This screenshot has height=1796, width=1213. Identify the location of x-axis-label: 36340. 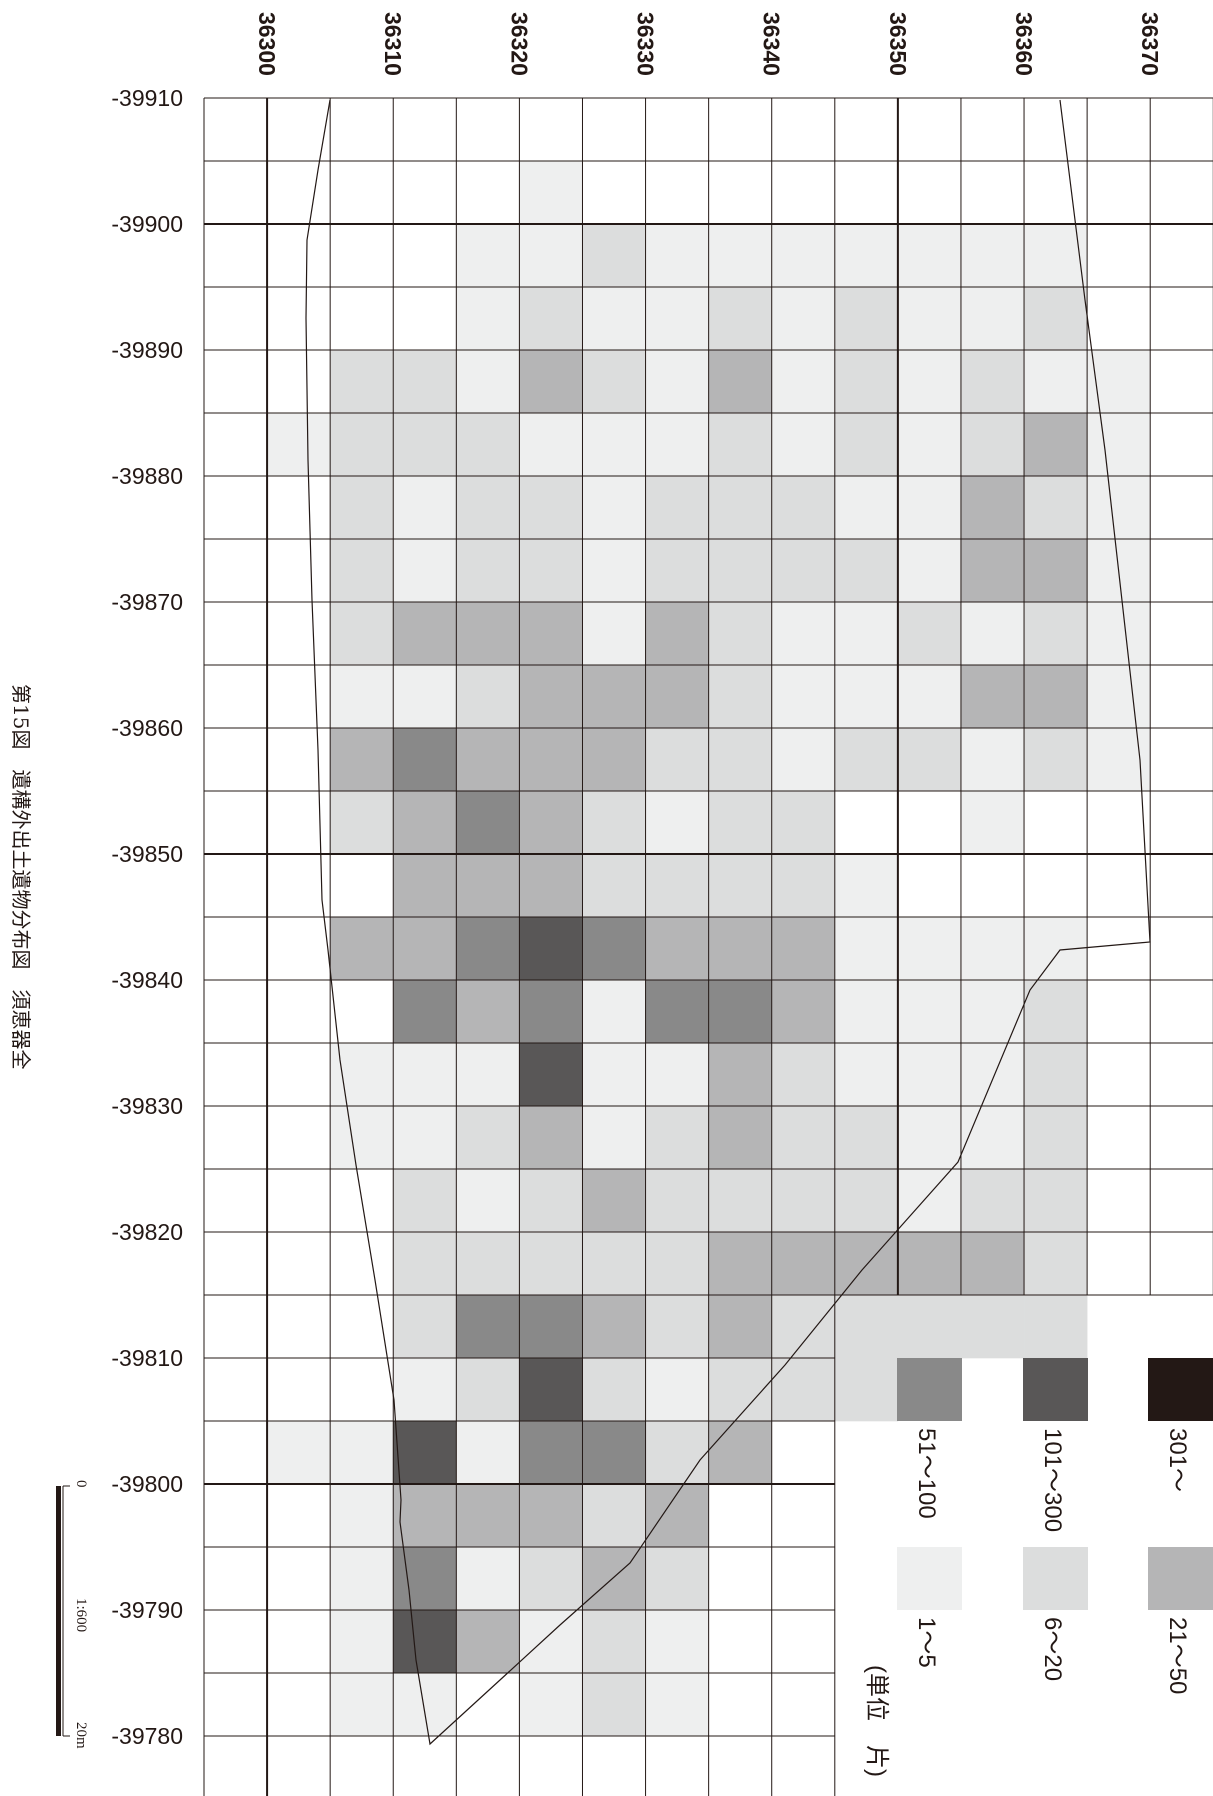
(772, 44).